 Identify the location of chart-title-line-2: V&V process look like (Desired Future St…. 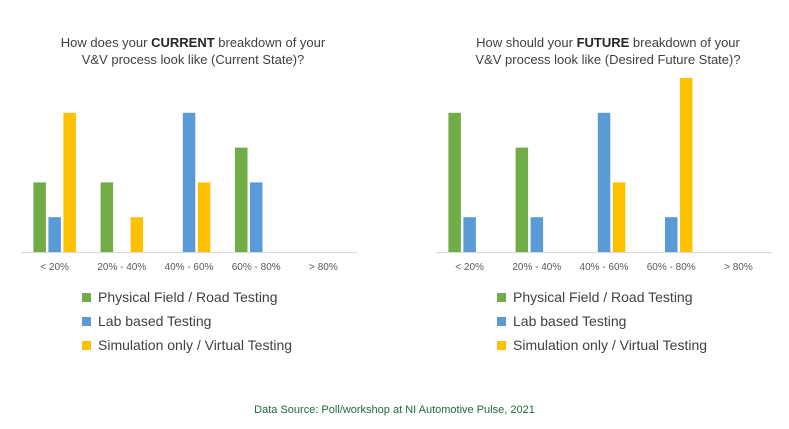
(608, 59).